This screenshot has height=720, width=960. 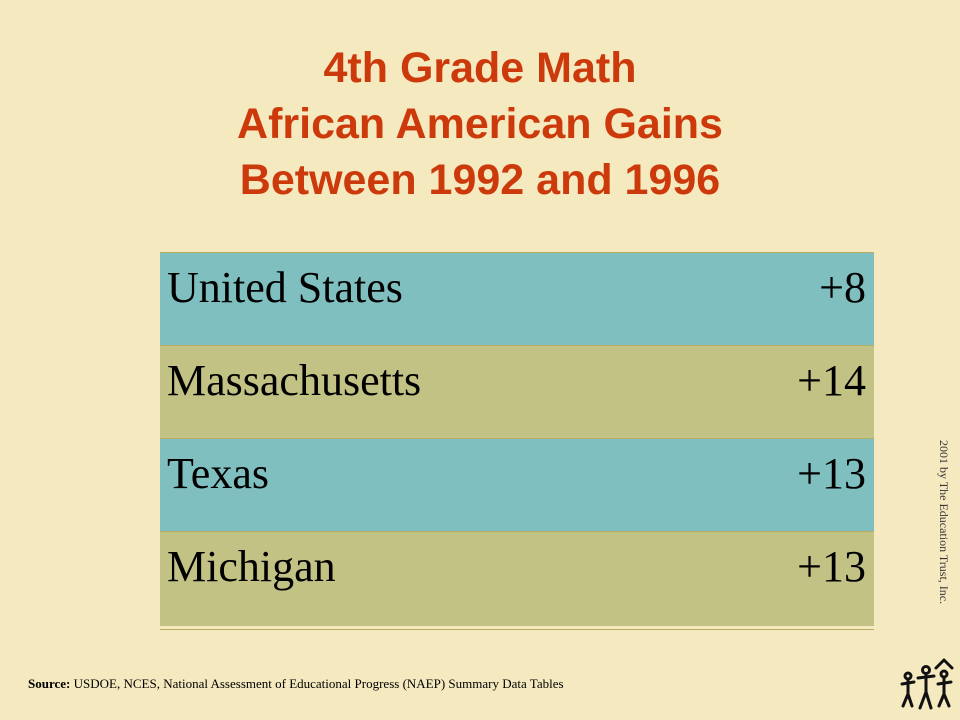 What do you see at coordinates (944, 522) in the screenshot?
I see `copyright-notice: 2001 by The Education Trust, Inc.` at bounding box center [944, 522].